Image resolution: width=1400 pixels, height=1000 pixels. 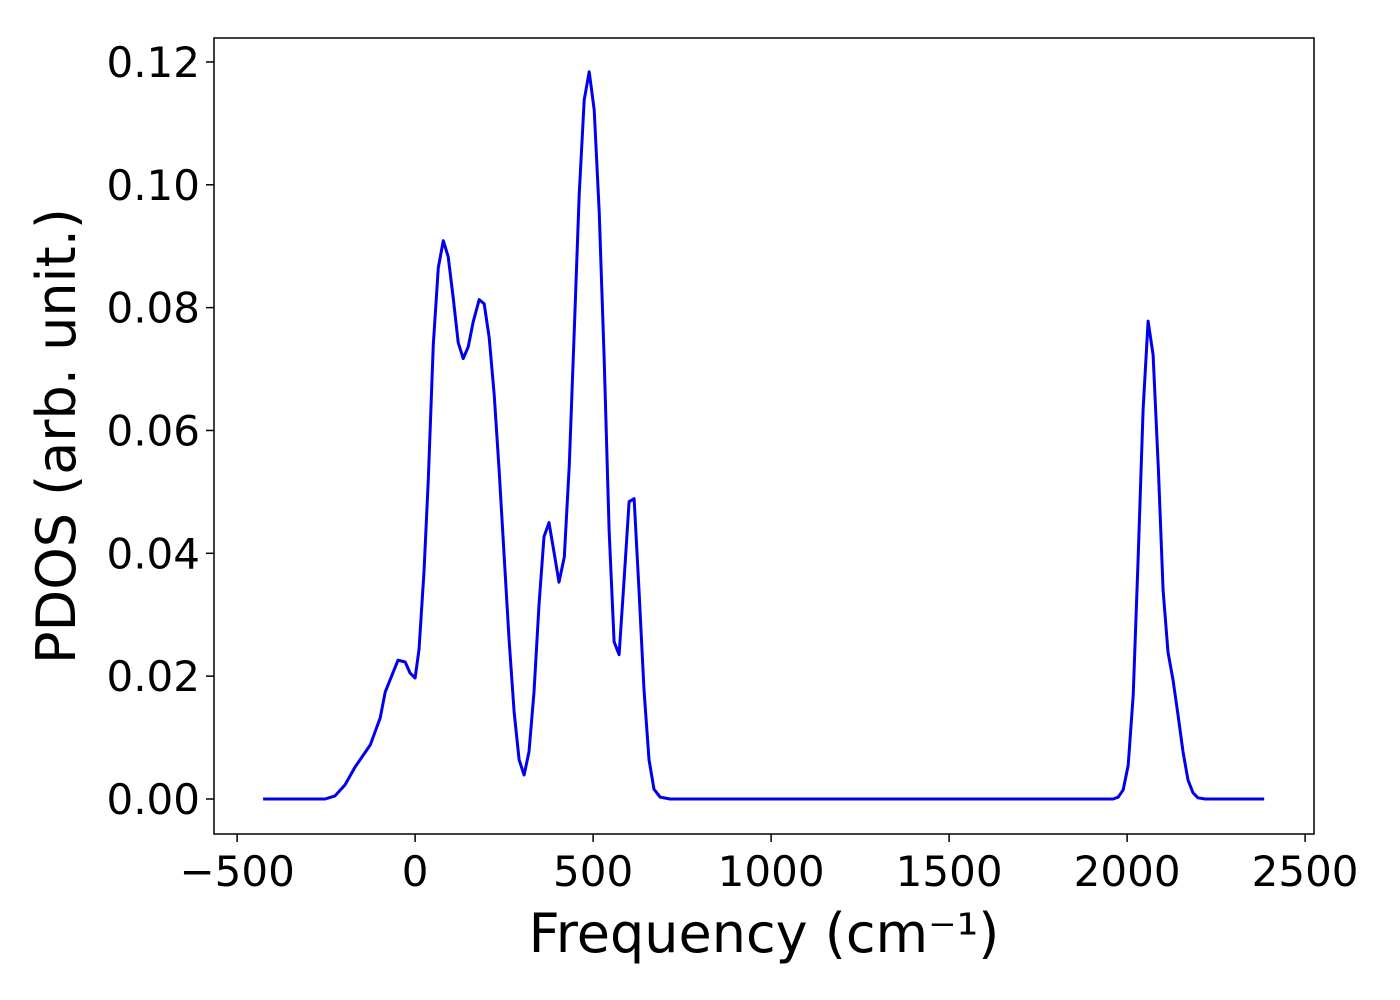 I want to click on y-tick-label: 0.12, so click(x=153, y=62).